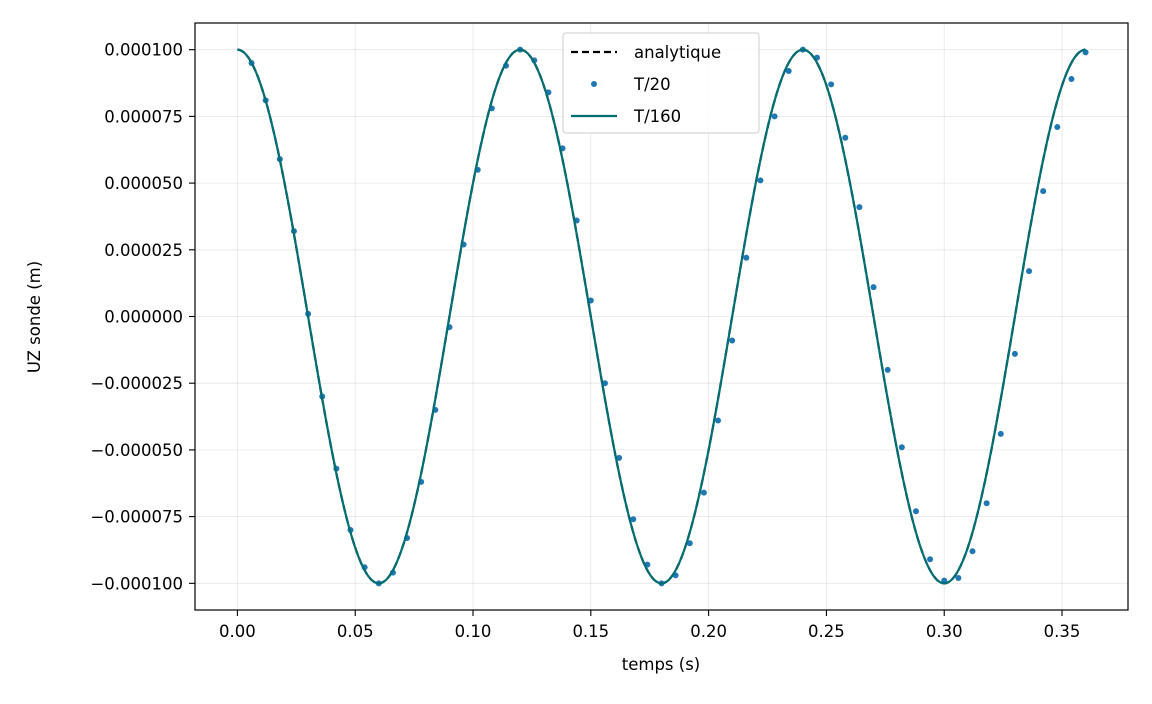 This screenshot has width=1152, height=704. Describe the element at coordinates (136, 450) in the screenshot. I see `y-tick-label: −0.000050` at that location.